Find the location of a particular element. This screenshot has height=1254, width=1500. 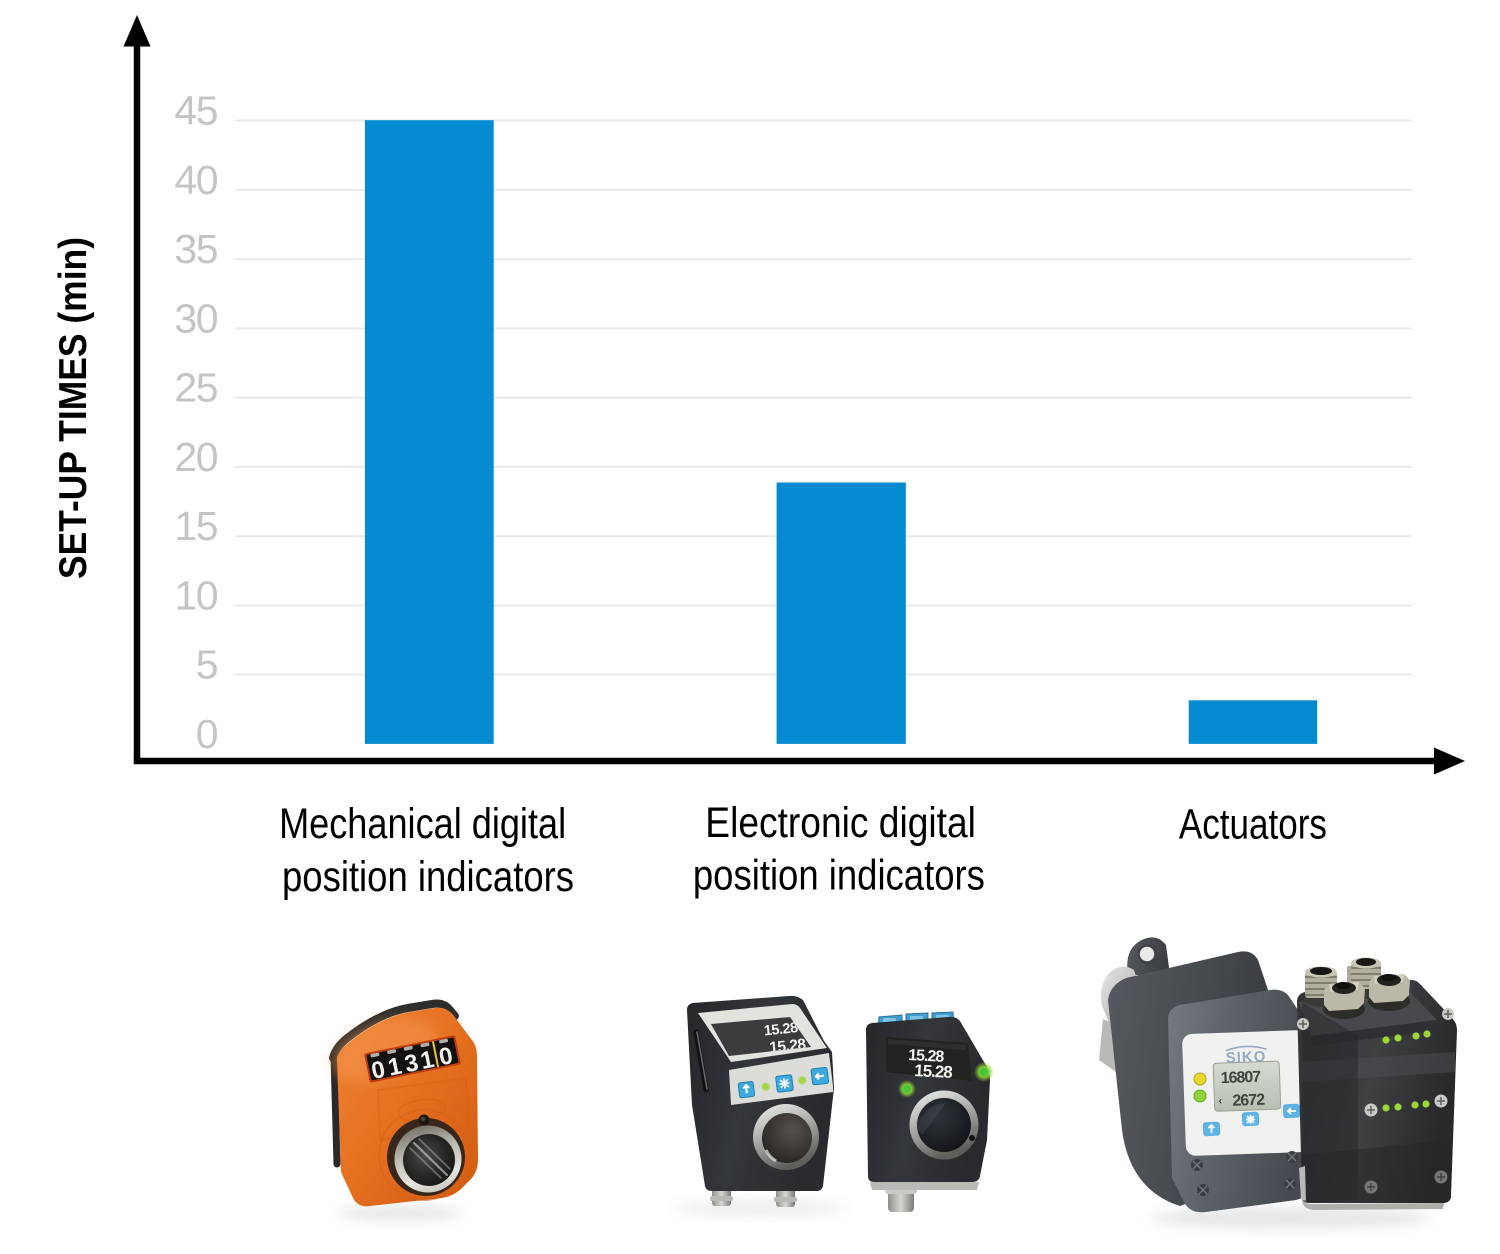

svg-text: 20 is located at coordinates (195, 457).